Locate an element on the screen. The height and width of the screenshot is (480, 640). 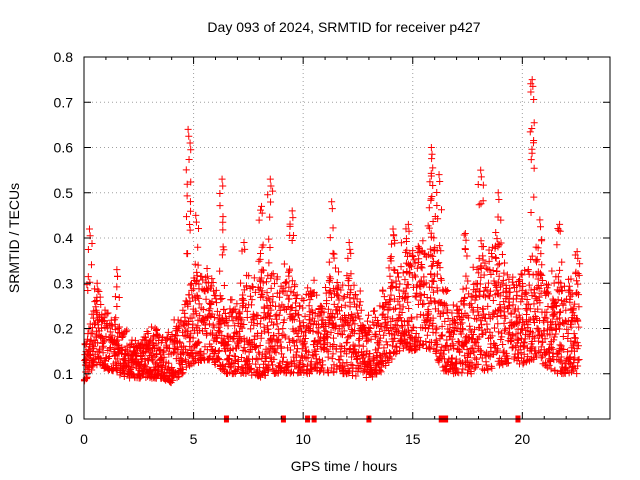
y-axis-label: SRMTID / TECUs is located at coordinates (14, 238).